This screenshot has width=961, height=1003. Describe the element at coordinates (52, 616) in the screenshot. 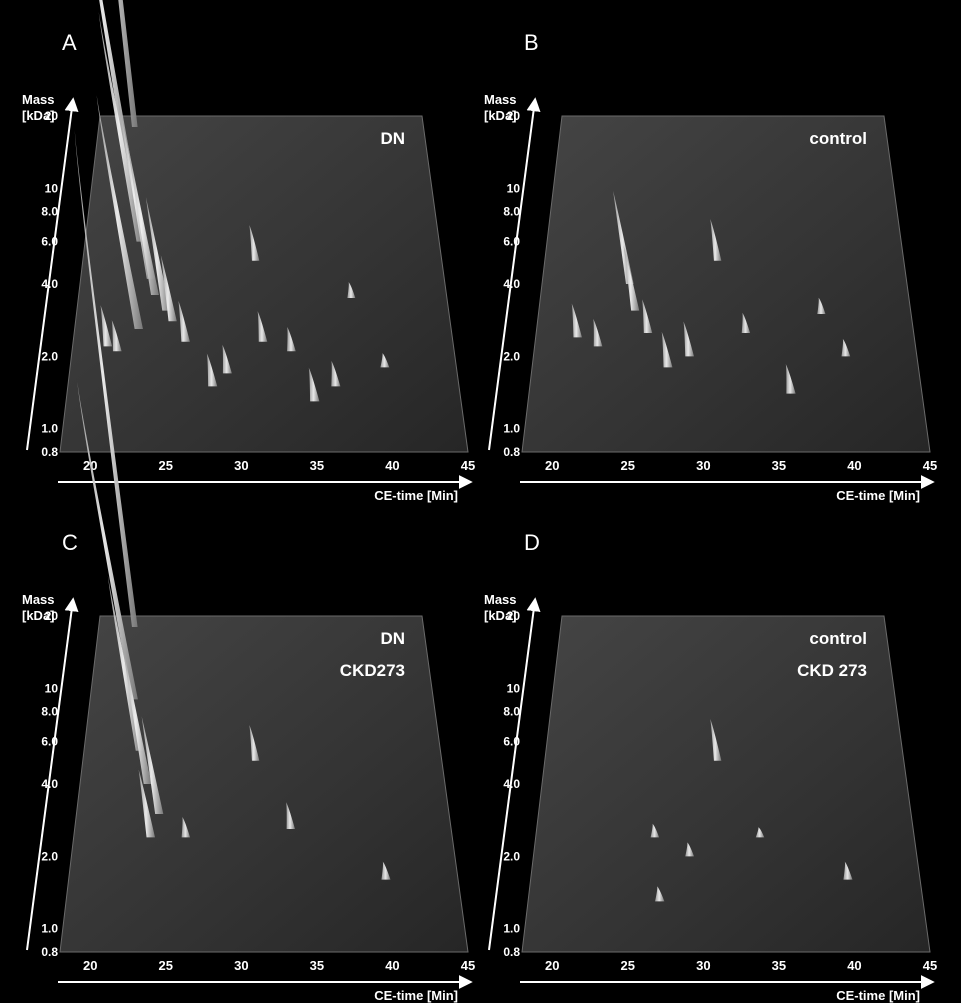

I see `mass-tick: 20` at that location.